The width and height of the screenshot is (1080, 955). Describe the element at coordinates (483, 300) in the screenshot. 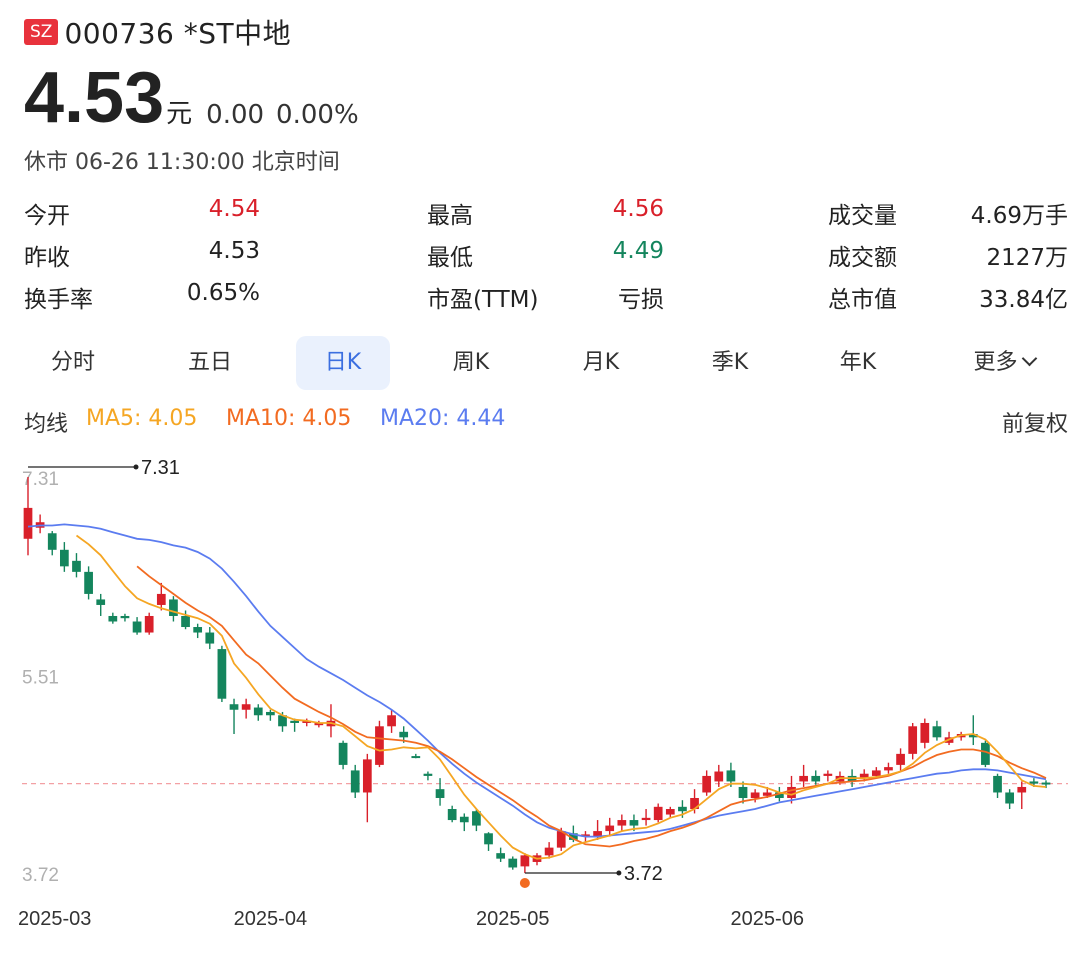

I see `stat-label: 市盈(TTM)` at that location.